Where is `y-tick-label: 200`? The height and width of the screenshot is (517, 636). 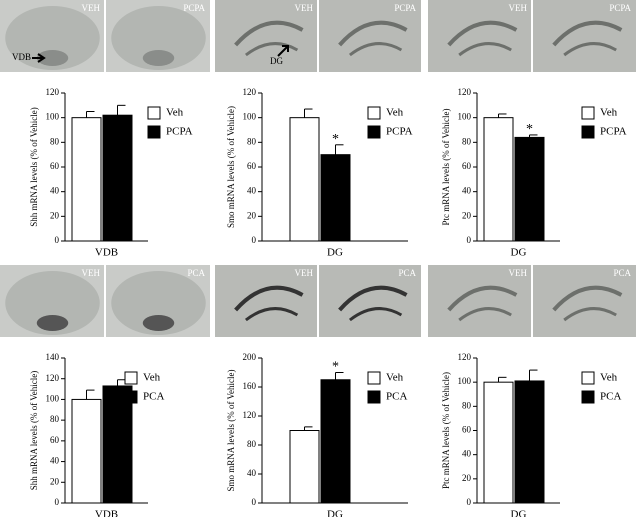
y-tick-label: 200 is located at coordinates (250, 357).